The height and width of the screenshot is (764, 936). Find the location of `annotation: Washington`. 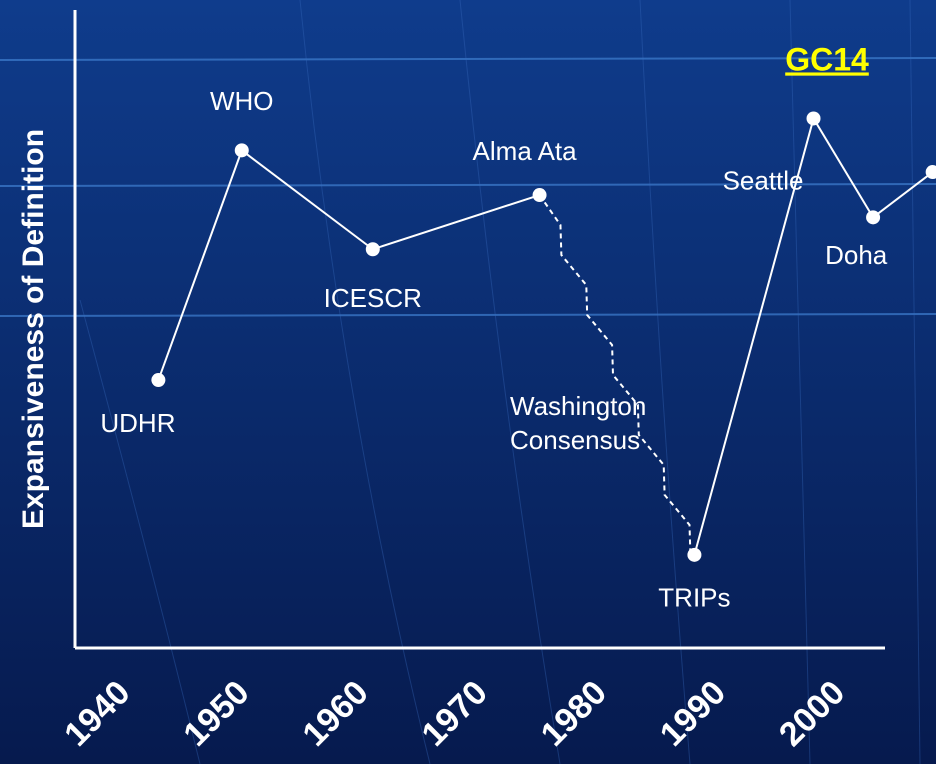

annotation: Washington is located at coordinates (578, 406).